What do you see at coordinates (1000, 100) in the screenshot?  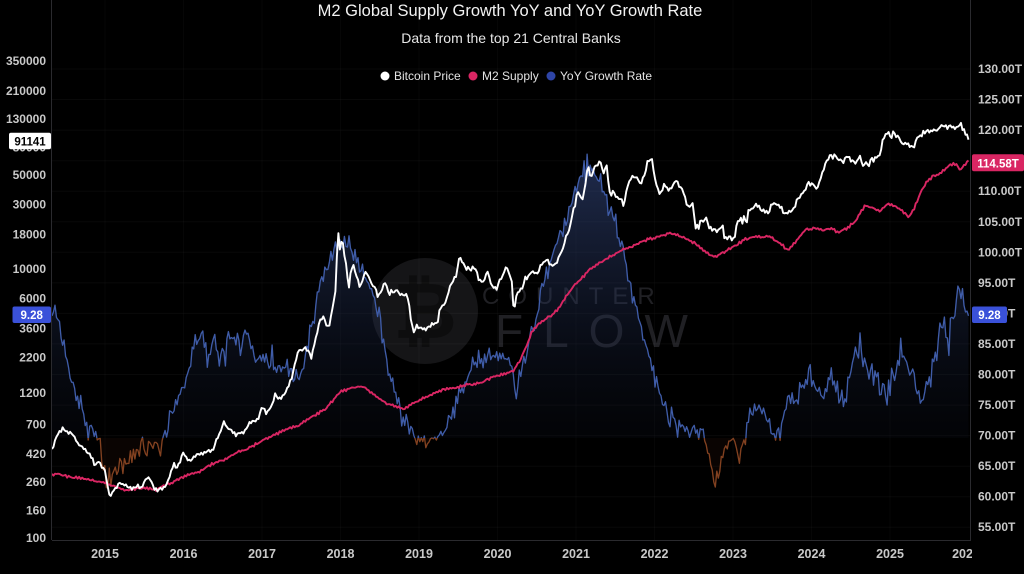 I see `svg-text: 125.00T` at bounding box center [1000, 100].